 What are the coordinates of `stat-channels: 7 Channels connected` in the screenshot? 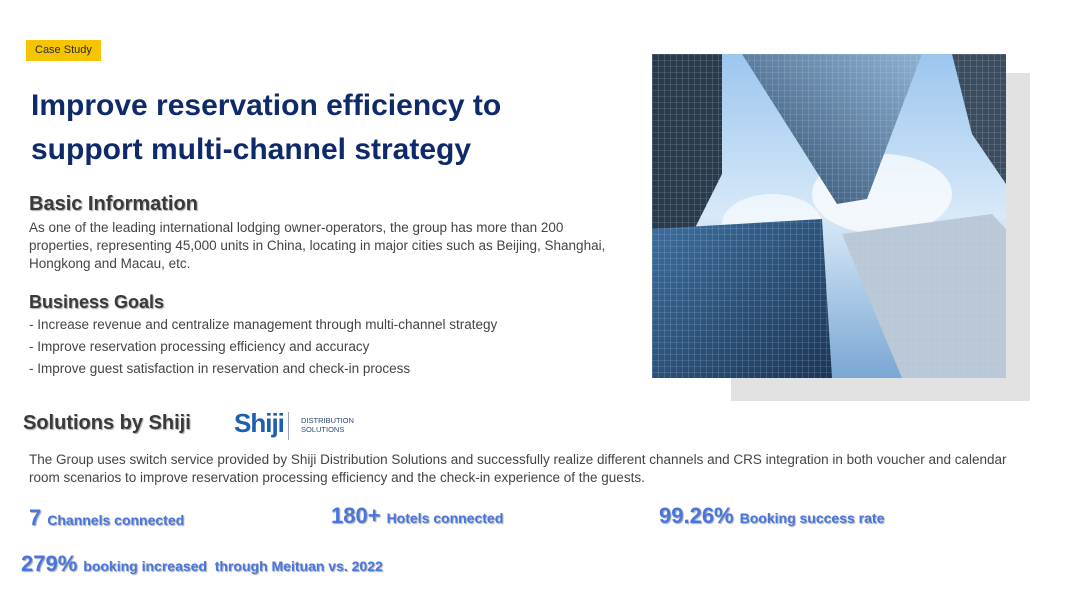 It's located at (106, 518).